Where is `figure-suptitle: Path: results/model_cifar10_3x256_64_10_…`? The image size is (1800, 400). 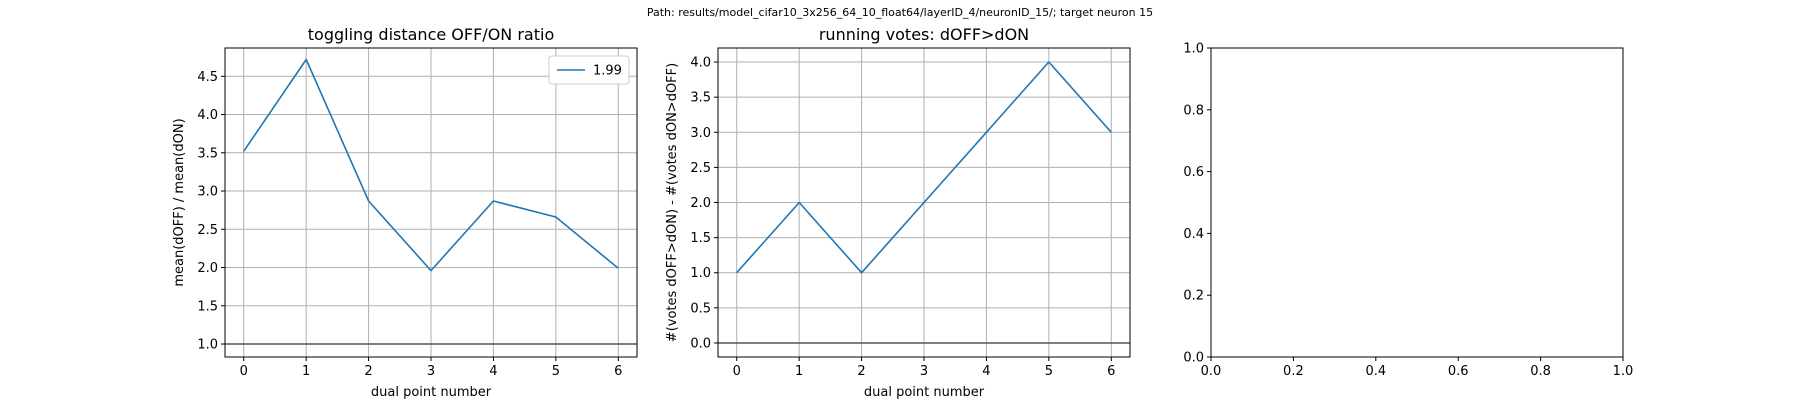 figure-suptitle: Path: results/model_cifar10_3x256_64_10_… is located at coordinates (900, 12).